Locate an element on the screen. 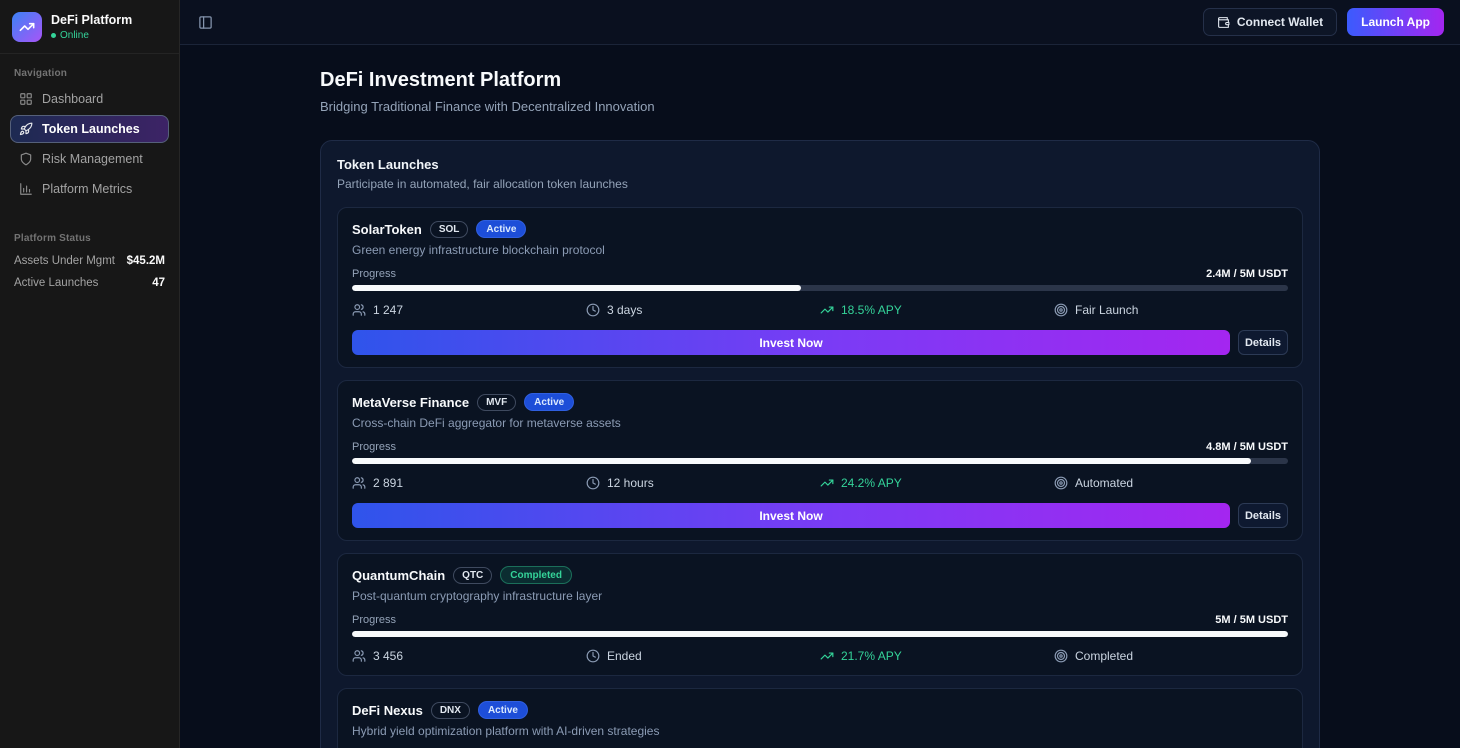  time-left-stat: 12 hours is located at coordinates (703, 483).